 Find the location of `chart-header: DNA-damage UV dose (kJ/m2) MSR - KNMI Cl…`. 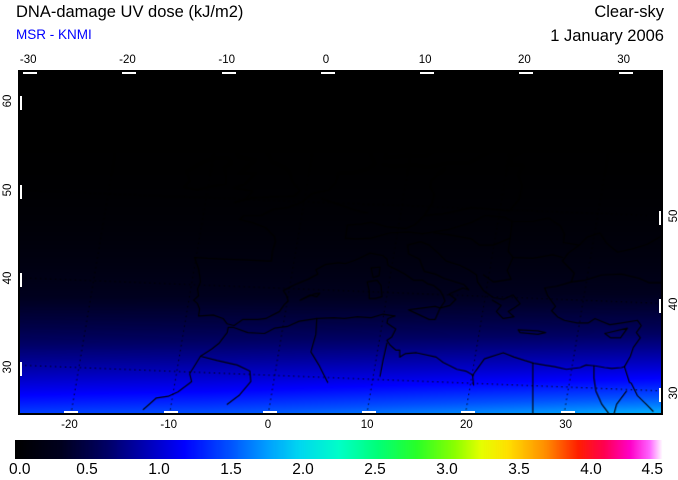

chart-header: DNA-damage UV dose (kJ/m2) MSR - KNMI Cl… is located at coordinates (339, 26).